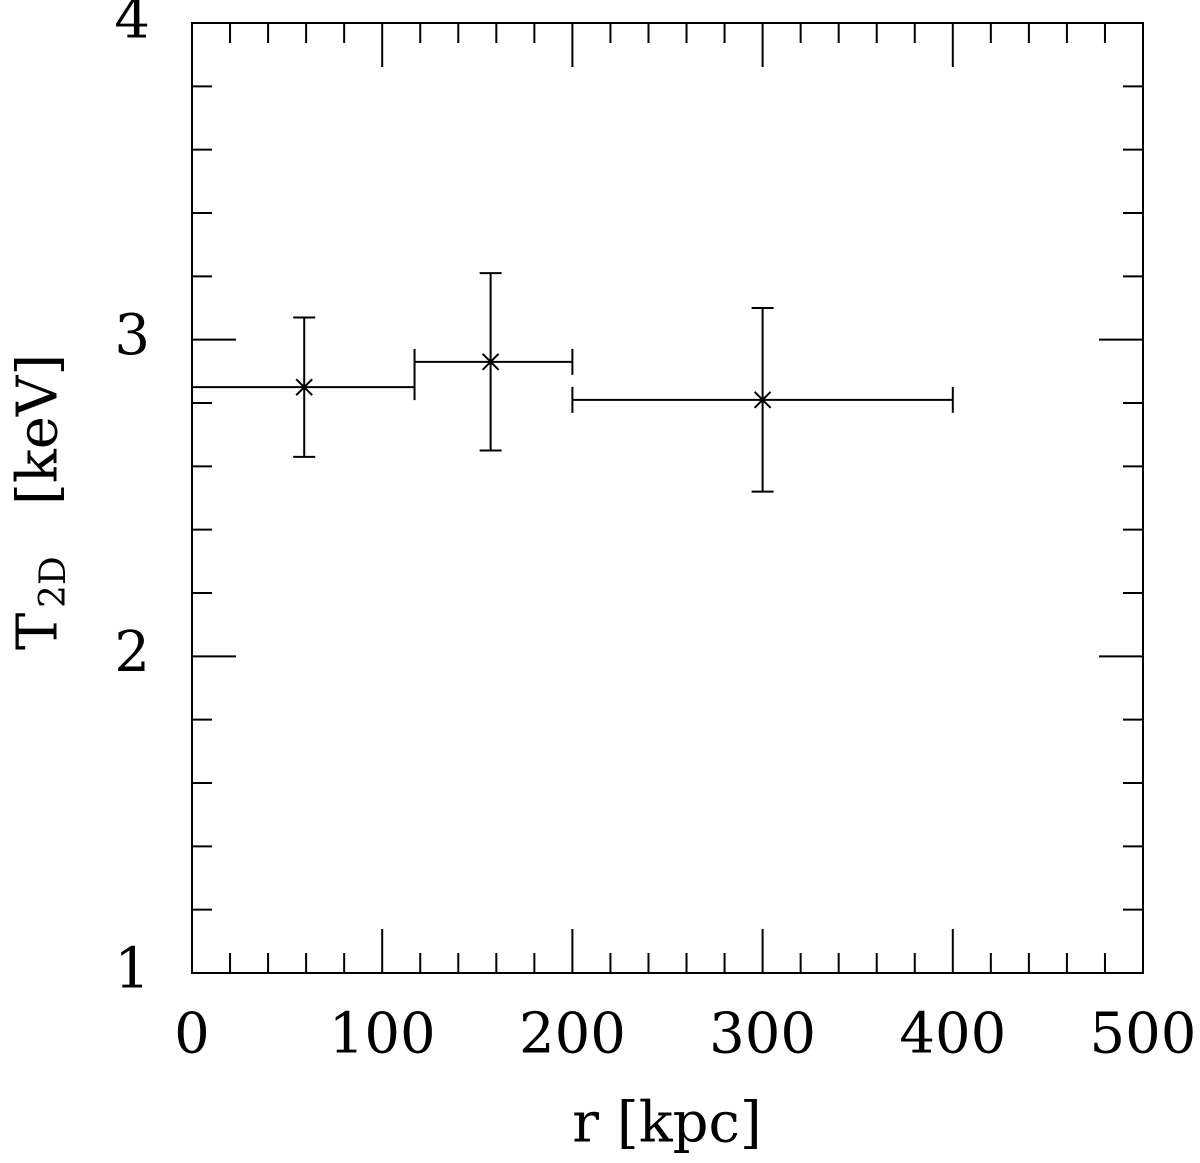 The height and width of the screenshot is (1163, 1200). What do you see at coordinates (572, 1034) in the screenshot?
I see `x-tick-label: 200` at bounding box center [572, 1034].